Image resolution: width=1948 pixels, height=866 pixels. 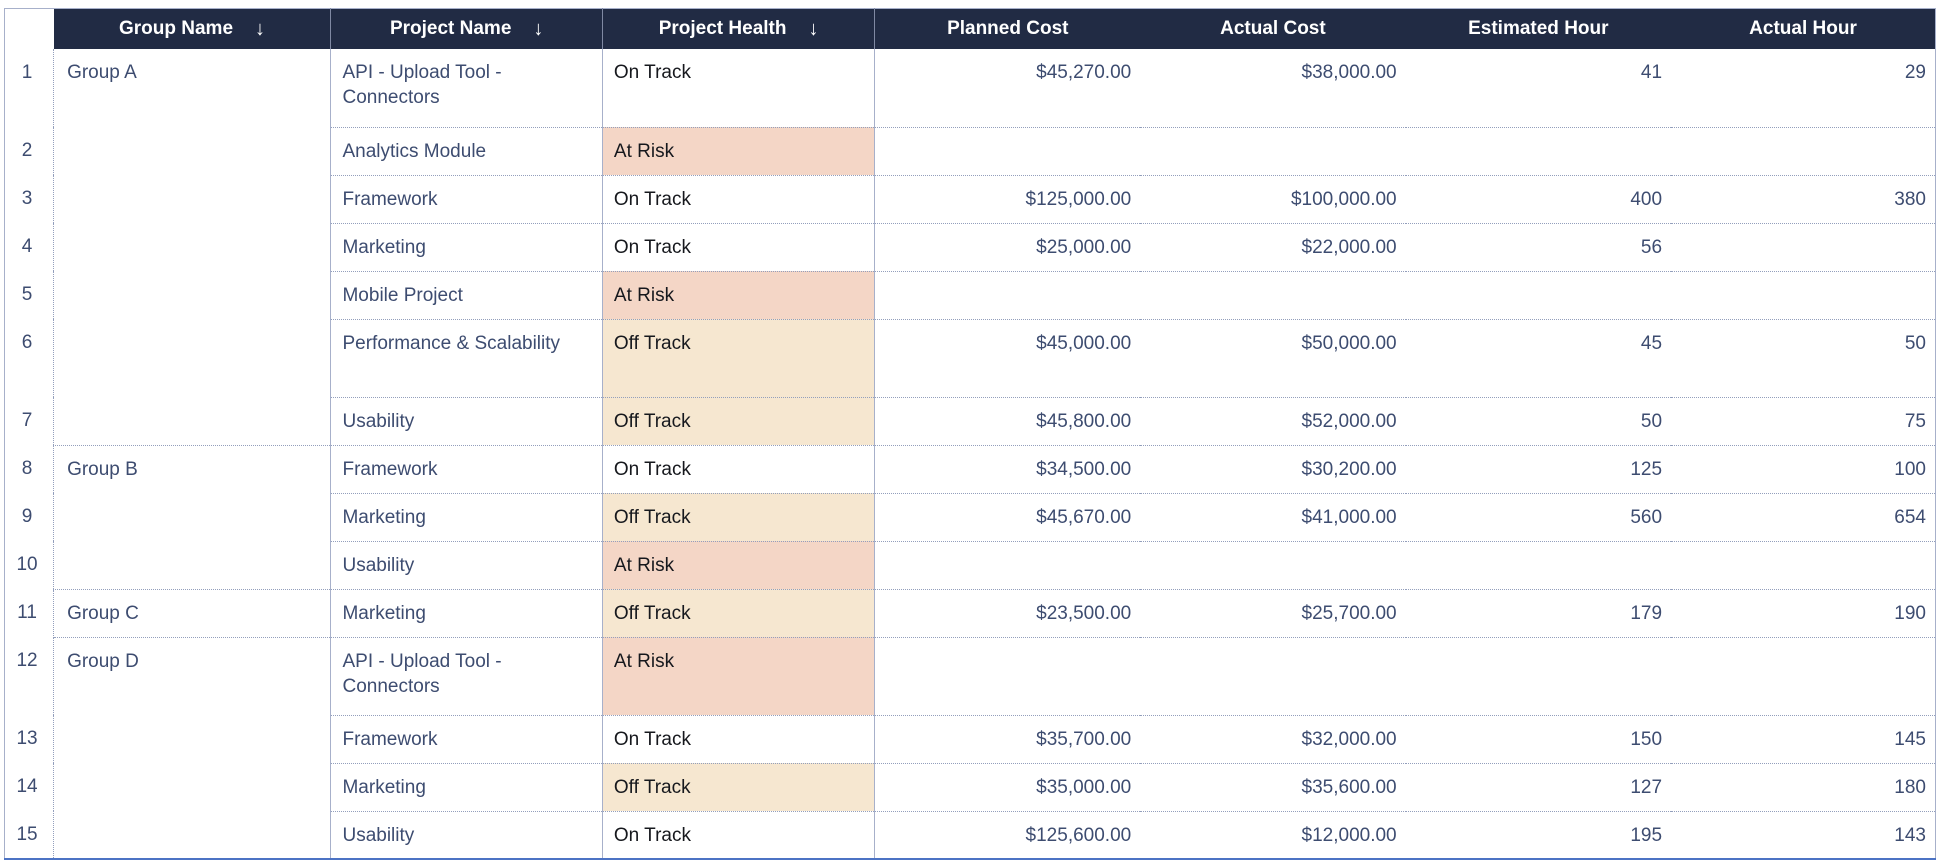 I want to click on row-number: 5, so click(x=29, y=295).